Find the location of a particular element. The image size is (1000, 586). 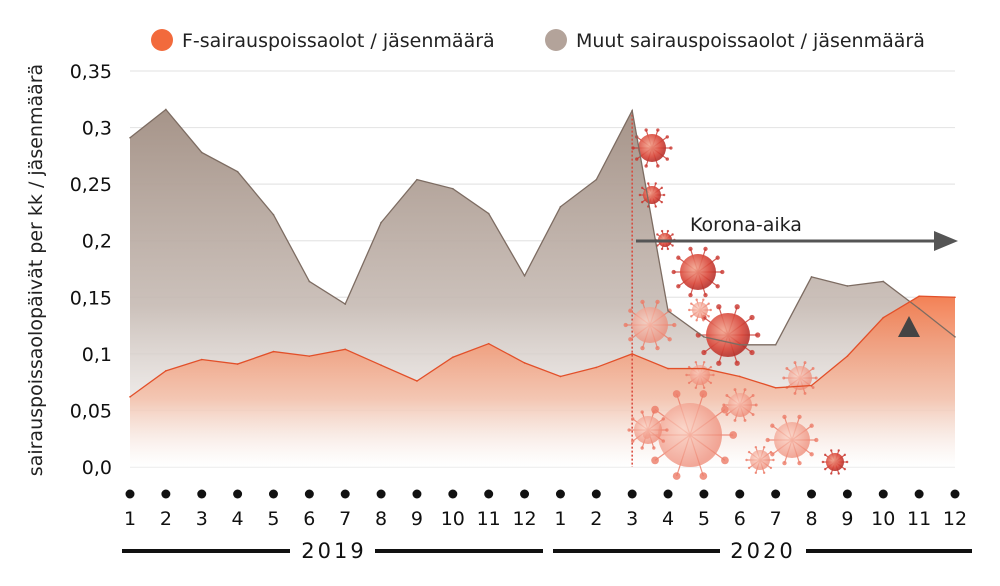

triangle-marker is located at coordinates (909, 326).